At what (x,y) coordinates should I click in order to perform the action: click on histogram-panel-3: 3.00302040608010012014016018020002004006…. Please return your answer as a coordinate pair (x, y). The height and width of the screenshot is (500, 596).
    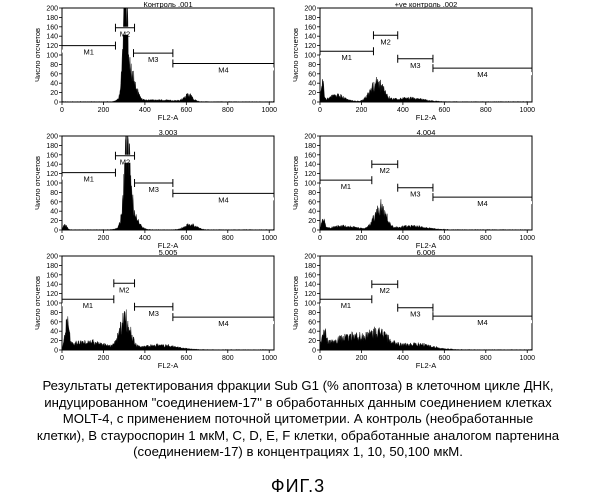
    Looking at the image, I should click on (155, 189).